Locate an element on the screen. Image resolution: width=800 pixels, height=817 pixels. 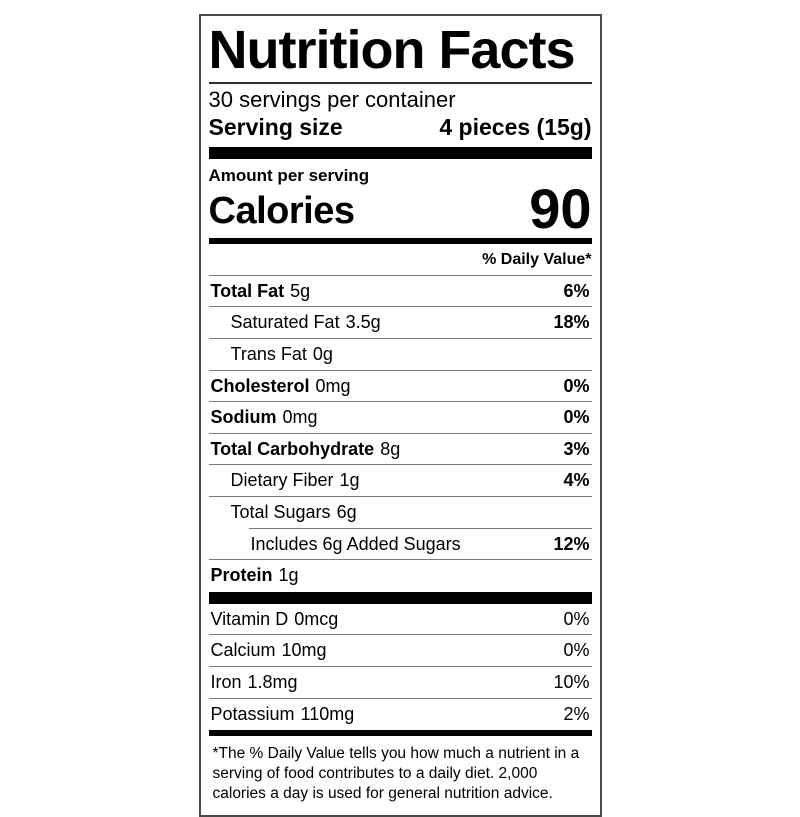
servings-per-container: 30 servings per container is located at coordinates (332, 100).